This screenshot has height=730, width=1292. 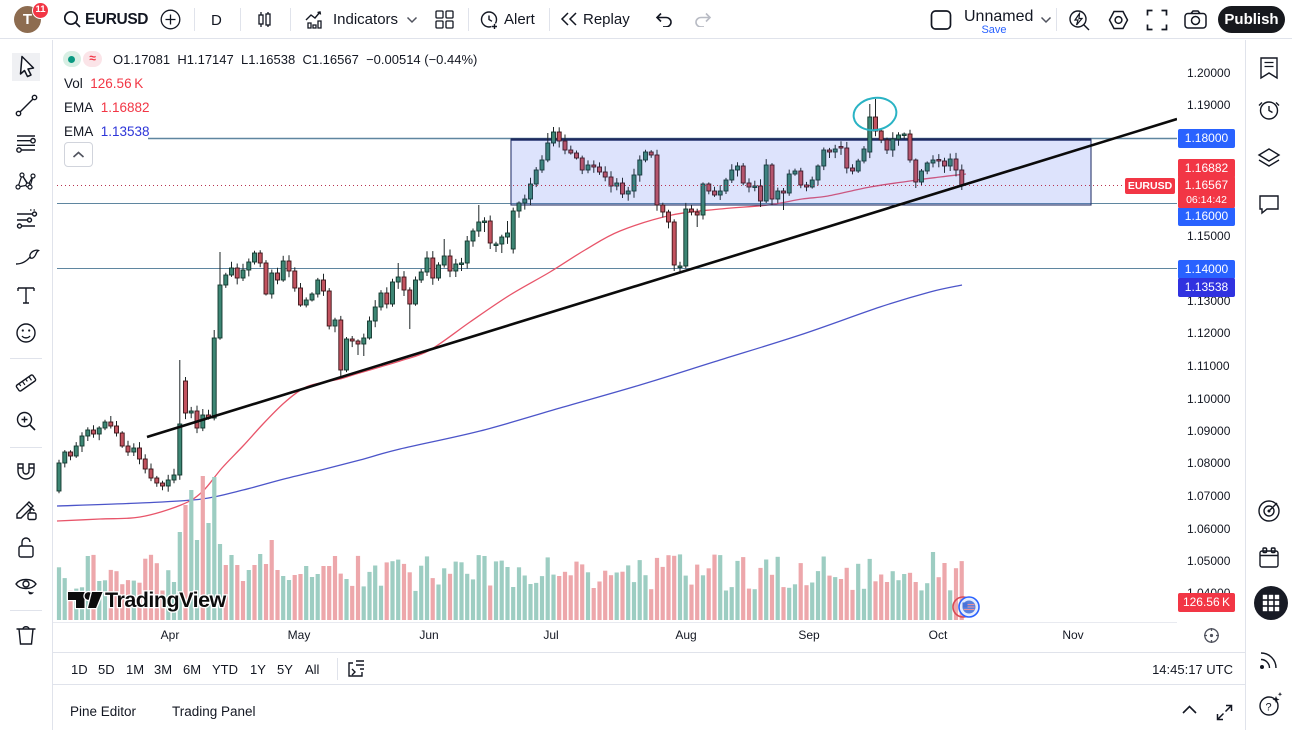 What do you see at coordinates (809, 635) in the screenshot?
I see `svg-text: Sep` at bounding box center [809, 635].